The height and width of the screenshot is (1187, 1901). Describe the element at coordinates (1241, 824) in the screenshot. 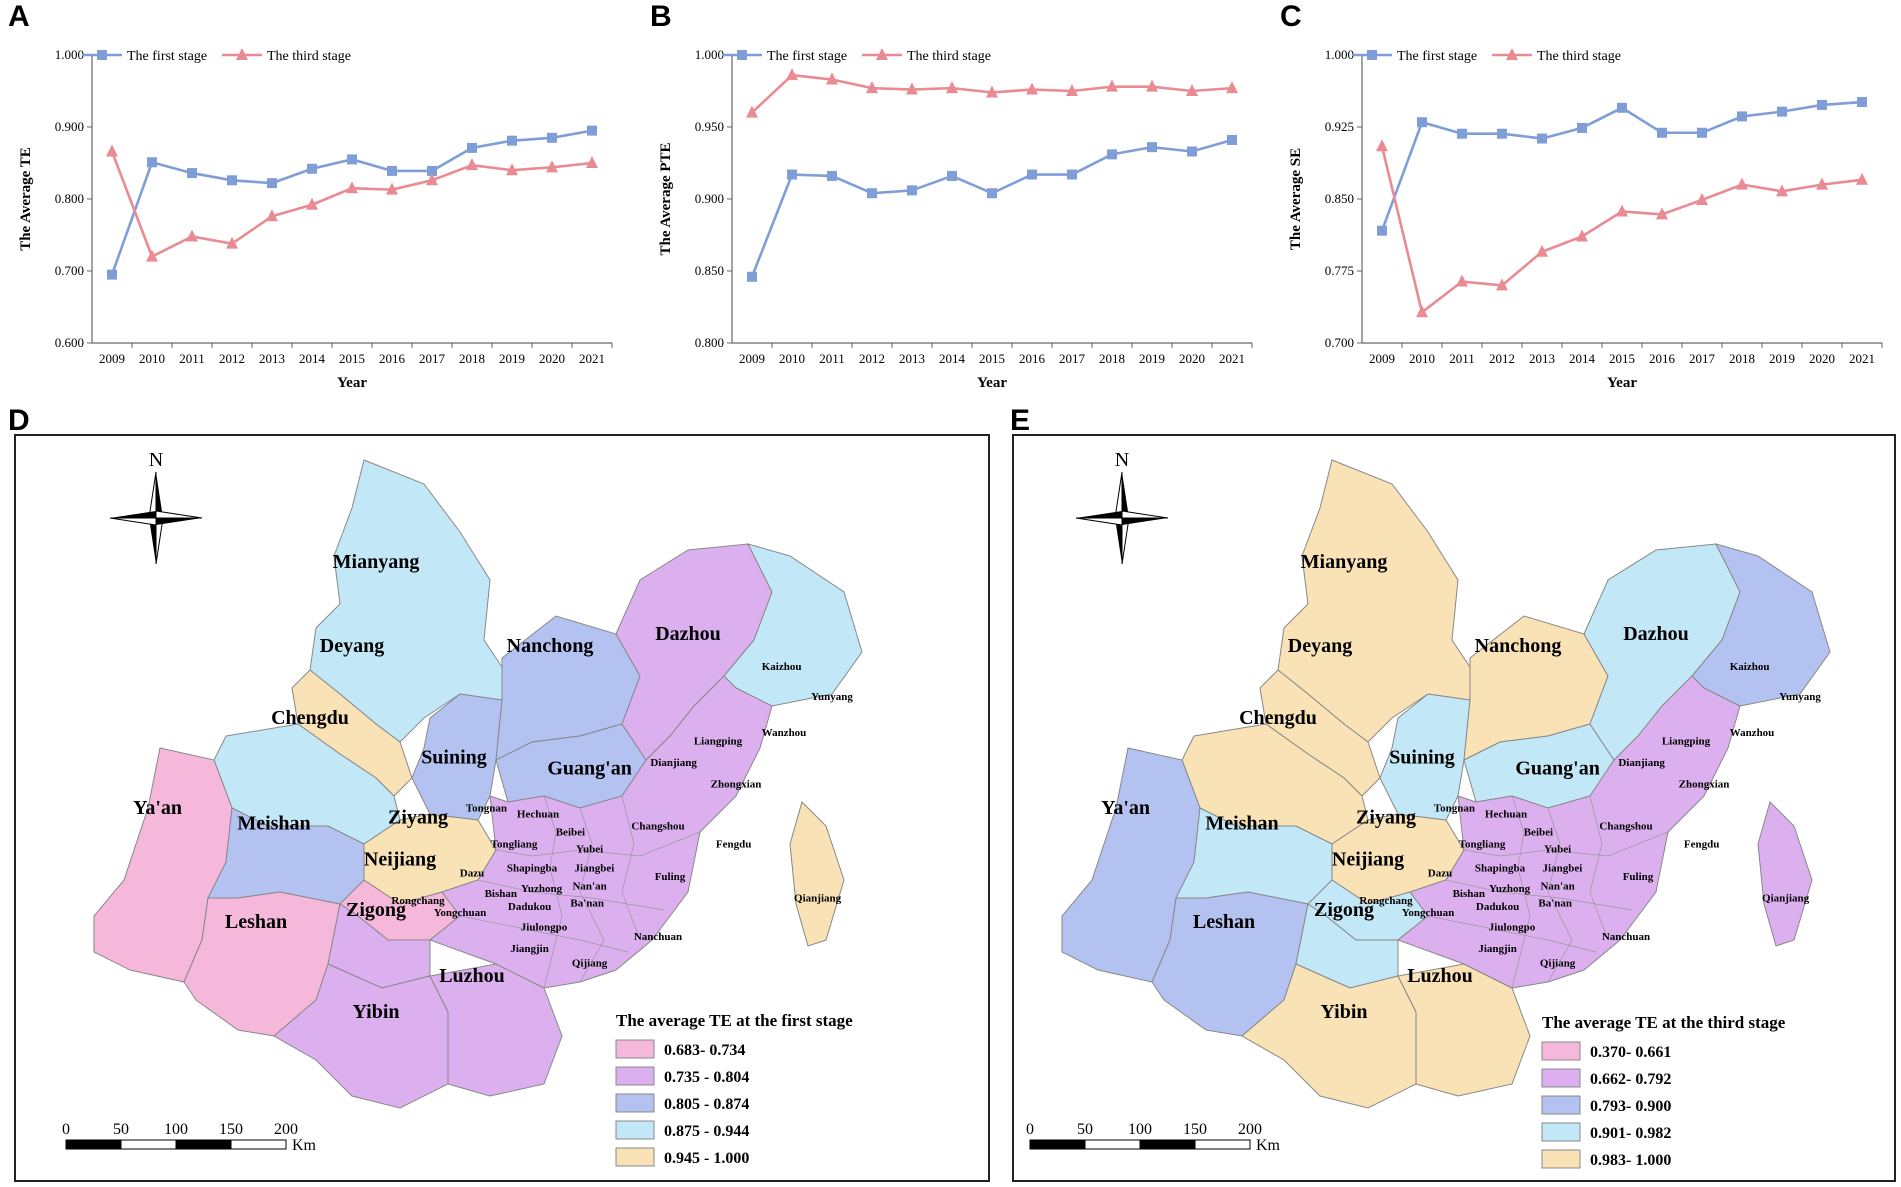

I see `region-label: Meishan` at that location.